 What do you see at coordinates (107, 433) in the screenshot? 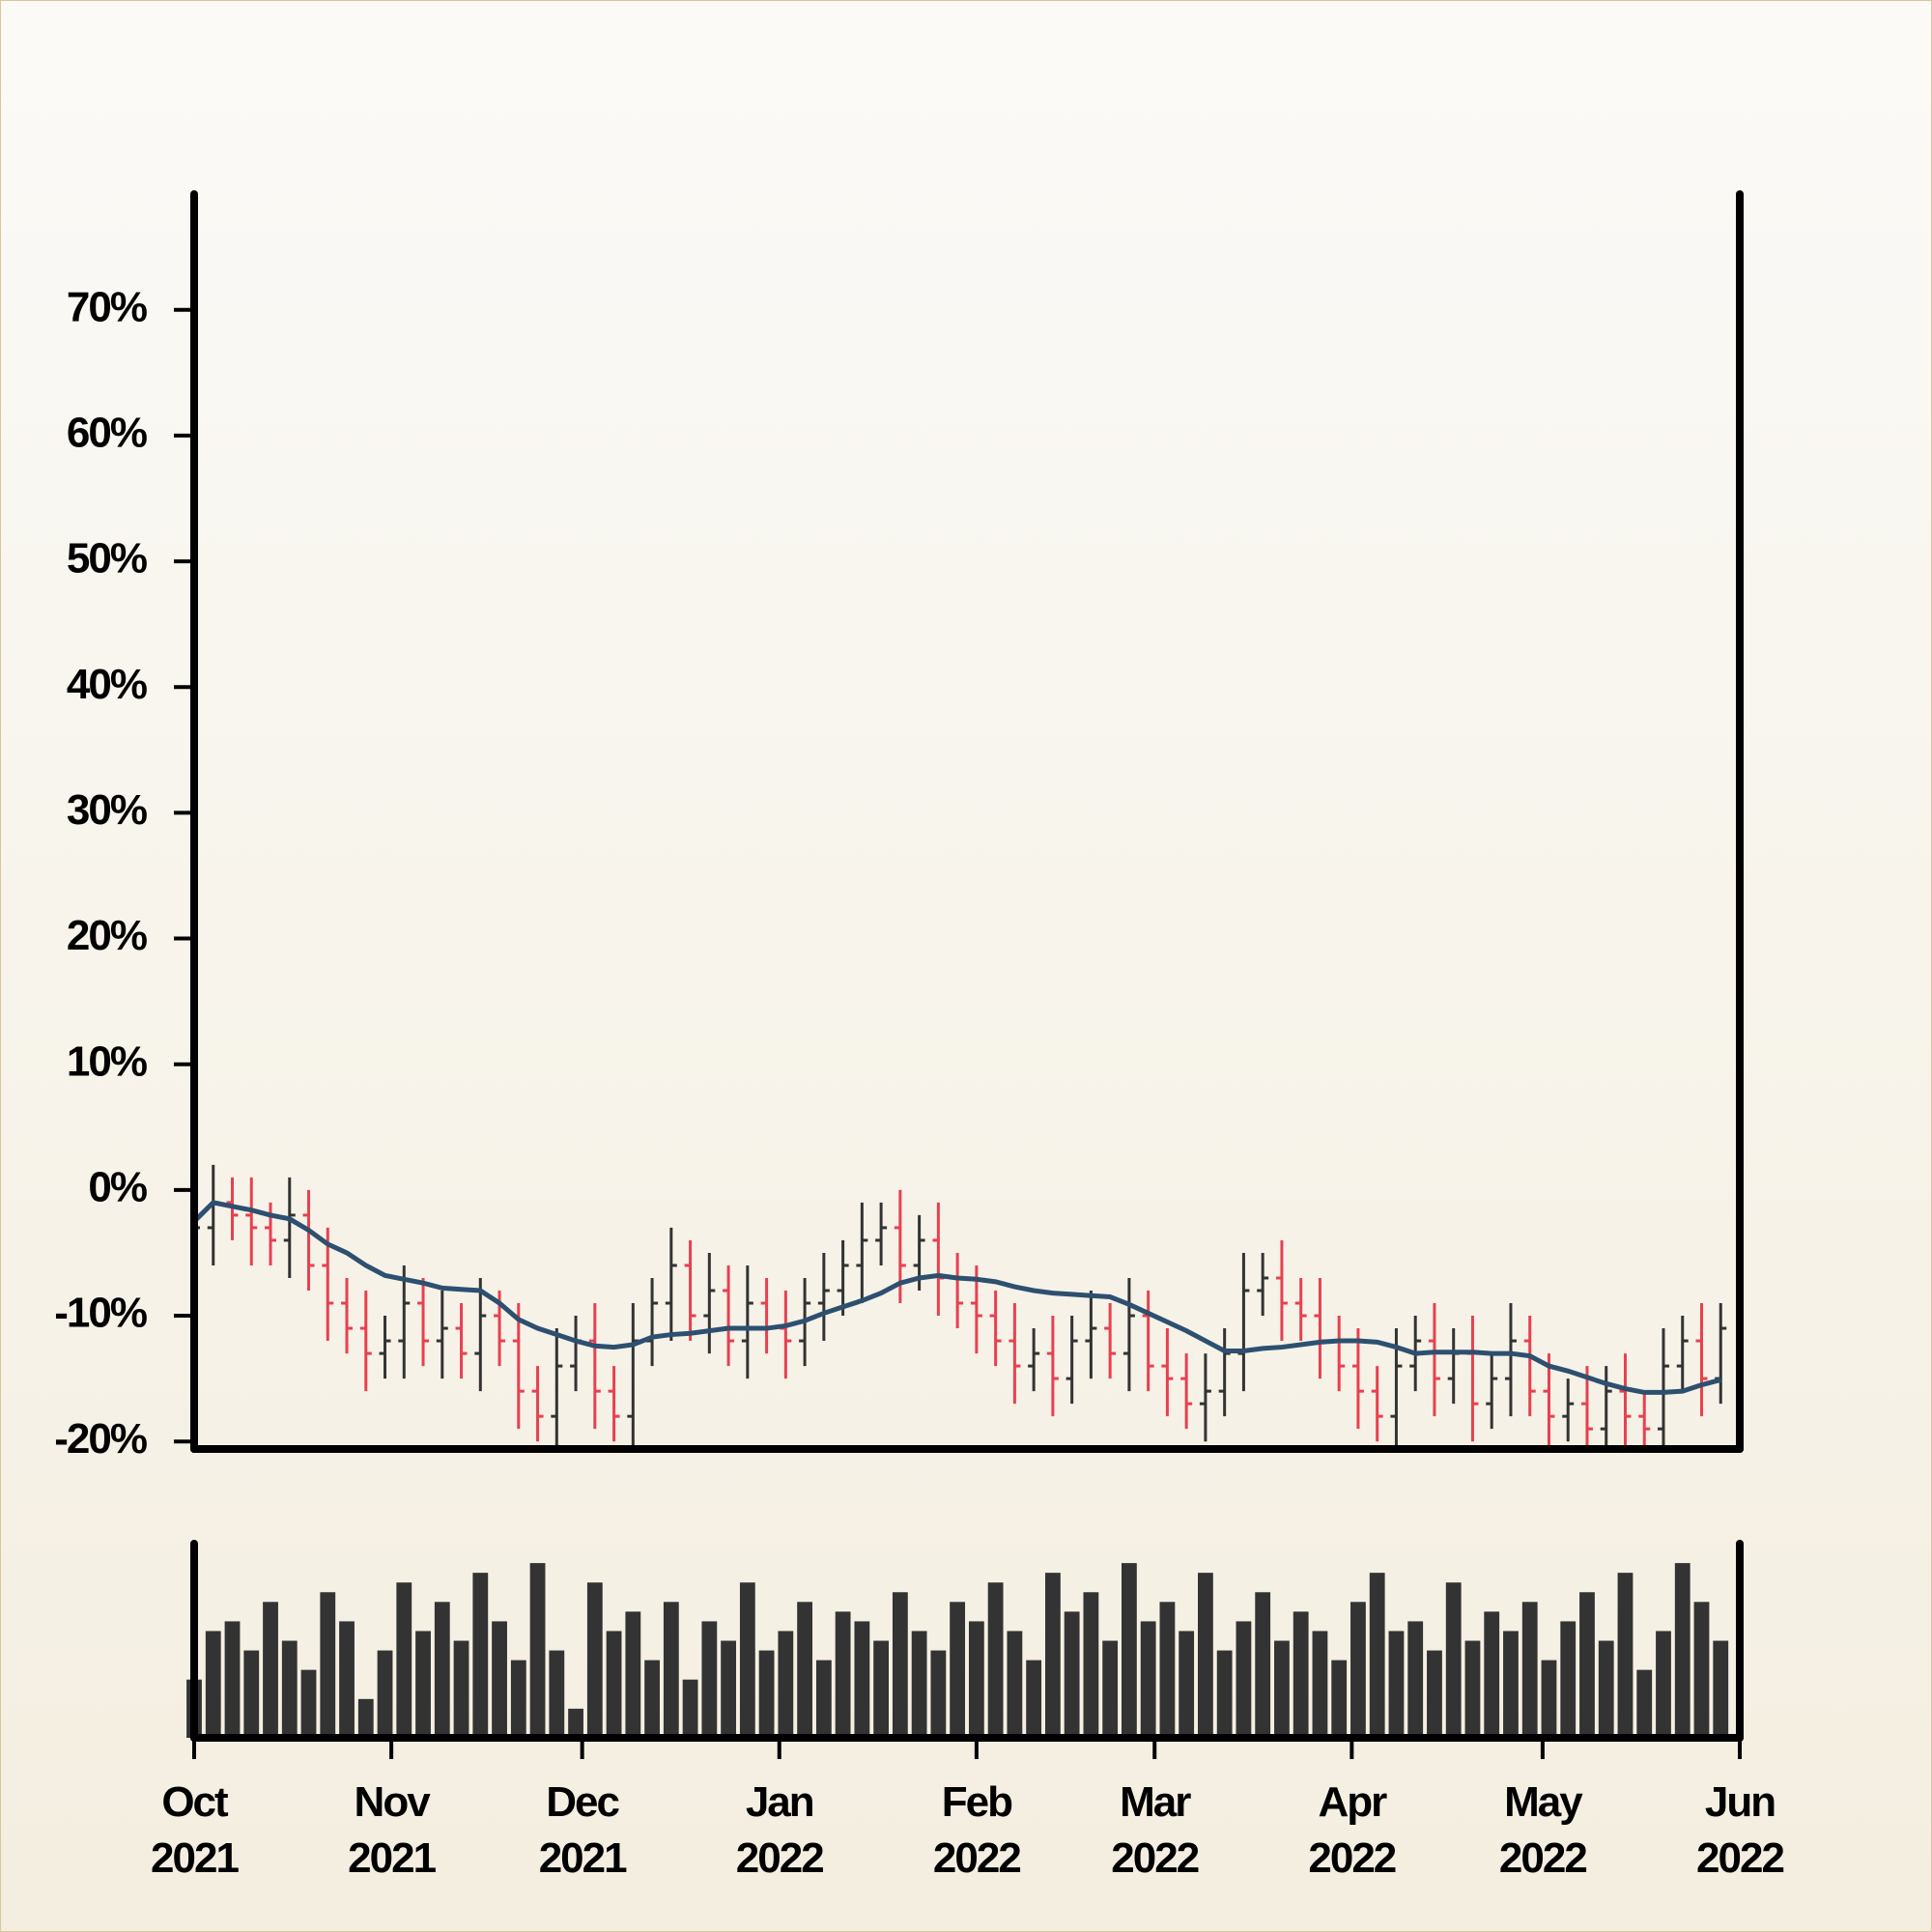
I see `y-tick-label: 60%` at bounding box center [107, 433].